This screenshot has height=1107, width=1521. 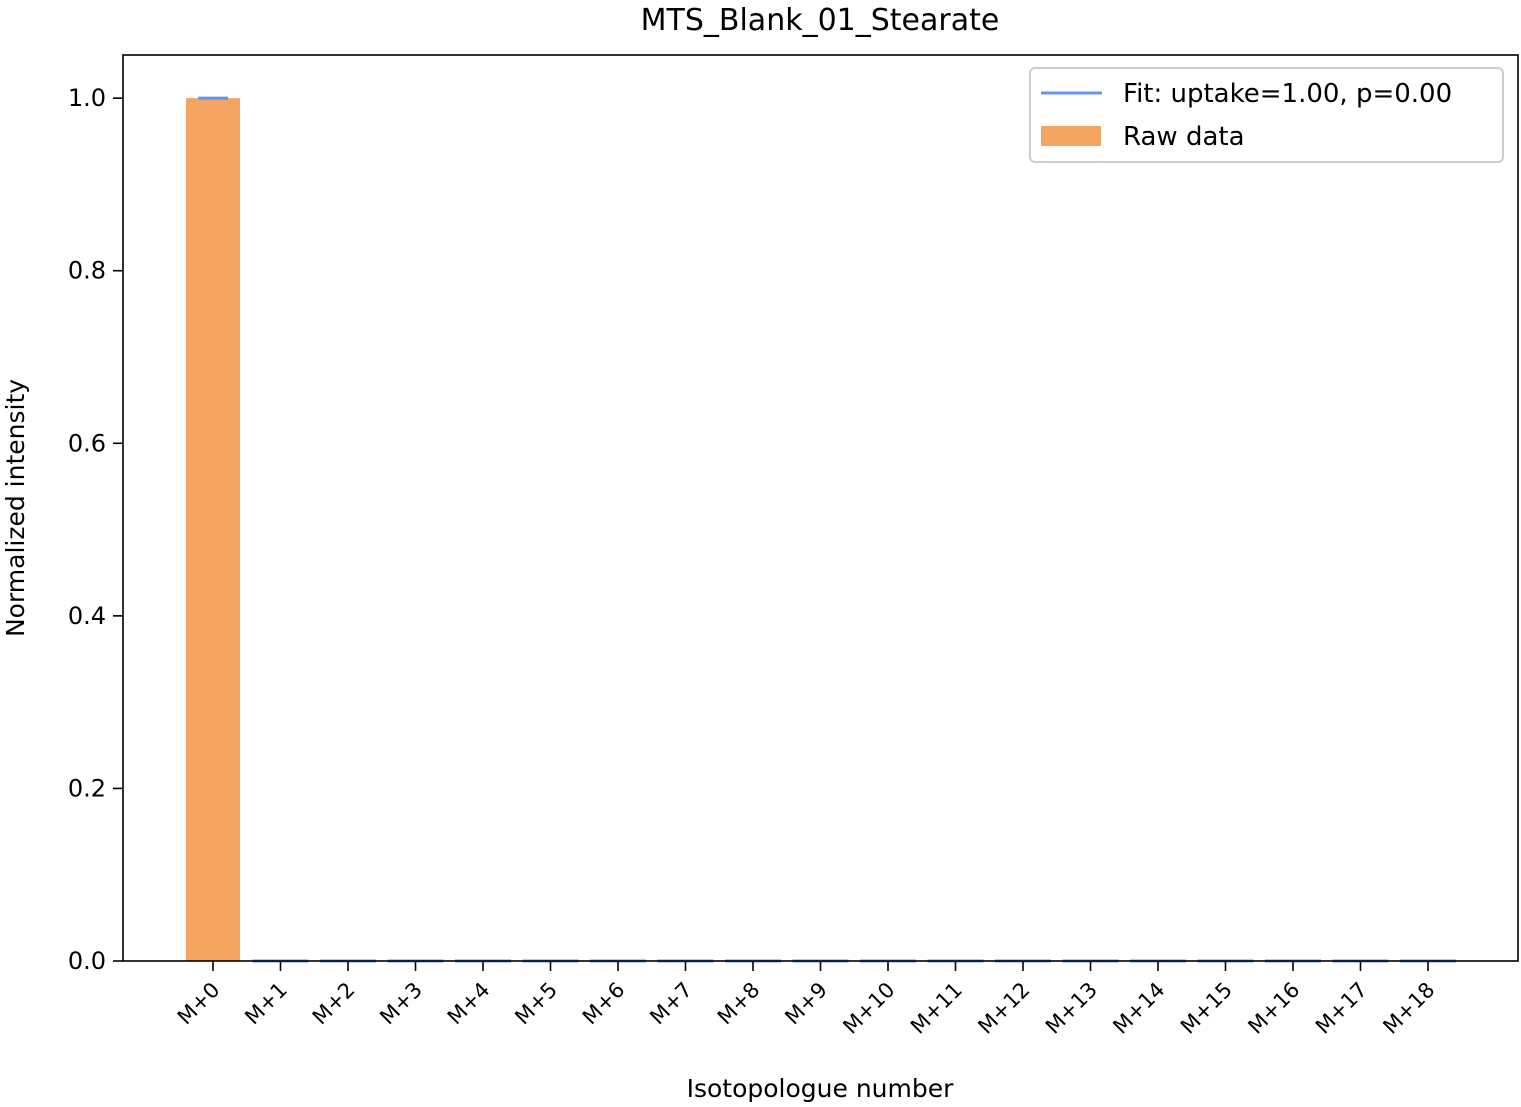 I want to click on chart-title: MTS_Blank_01_Stearate, so click(x=820, y=20).